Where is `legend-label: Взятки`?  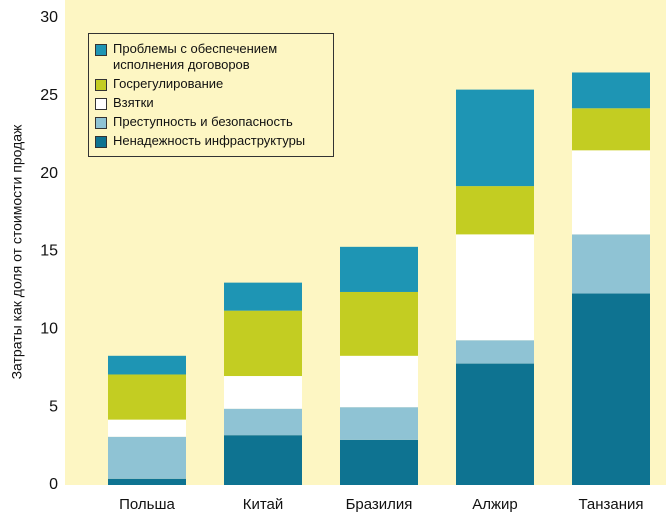 legend-label: Взятки is located at coordinates (133, 102).